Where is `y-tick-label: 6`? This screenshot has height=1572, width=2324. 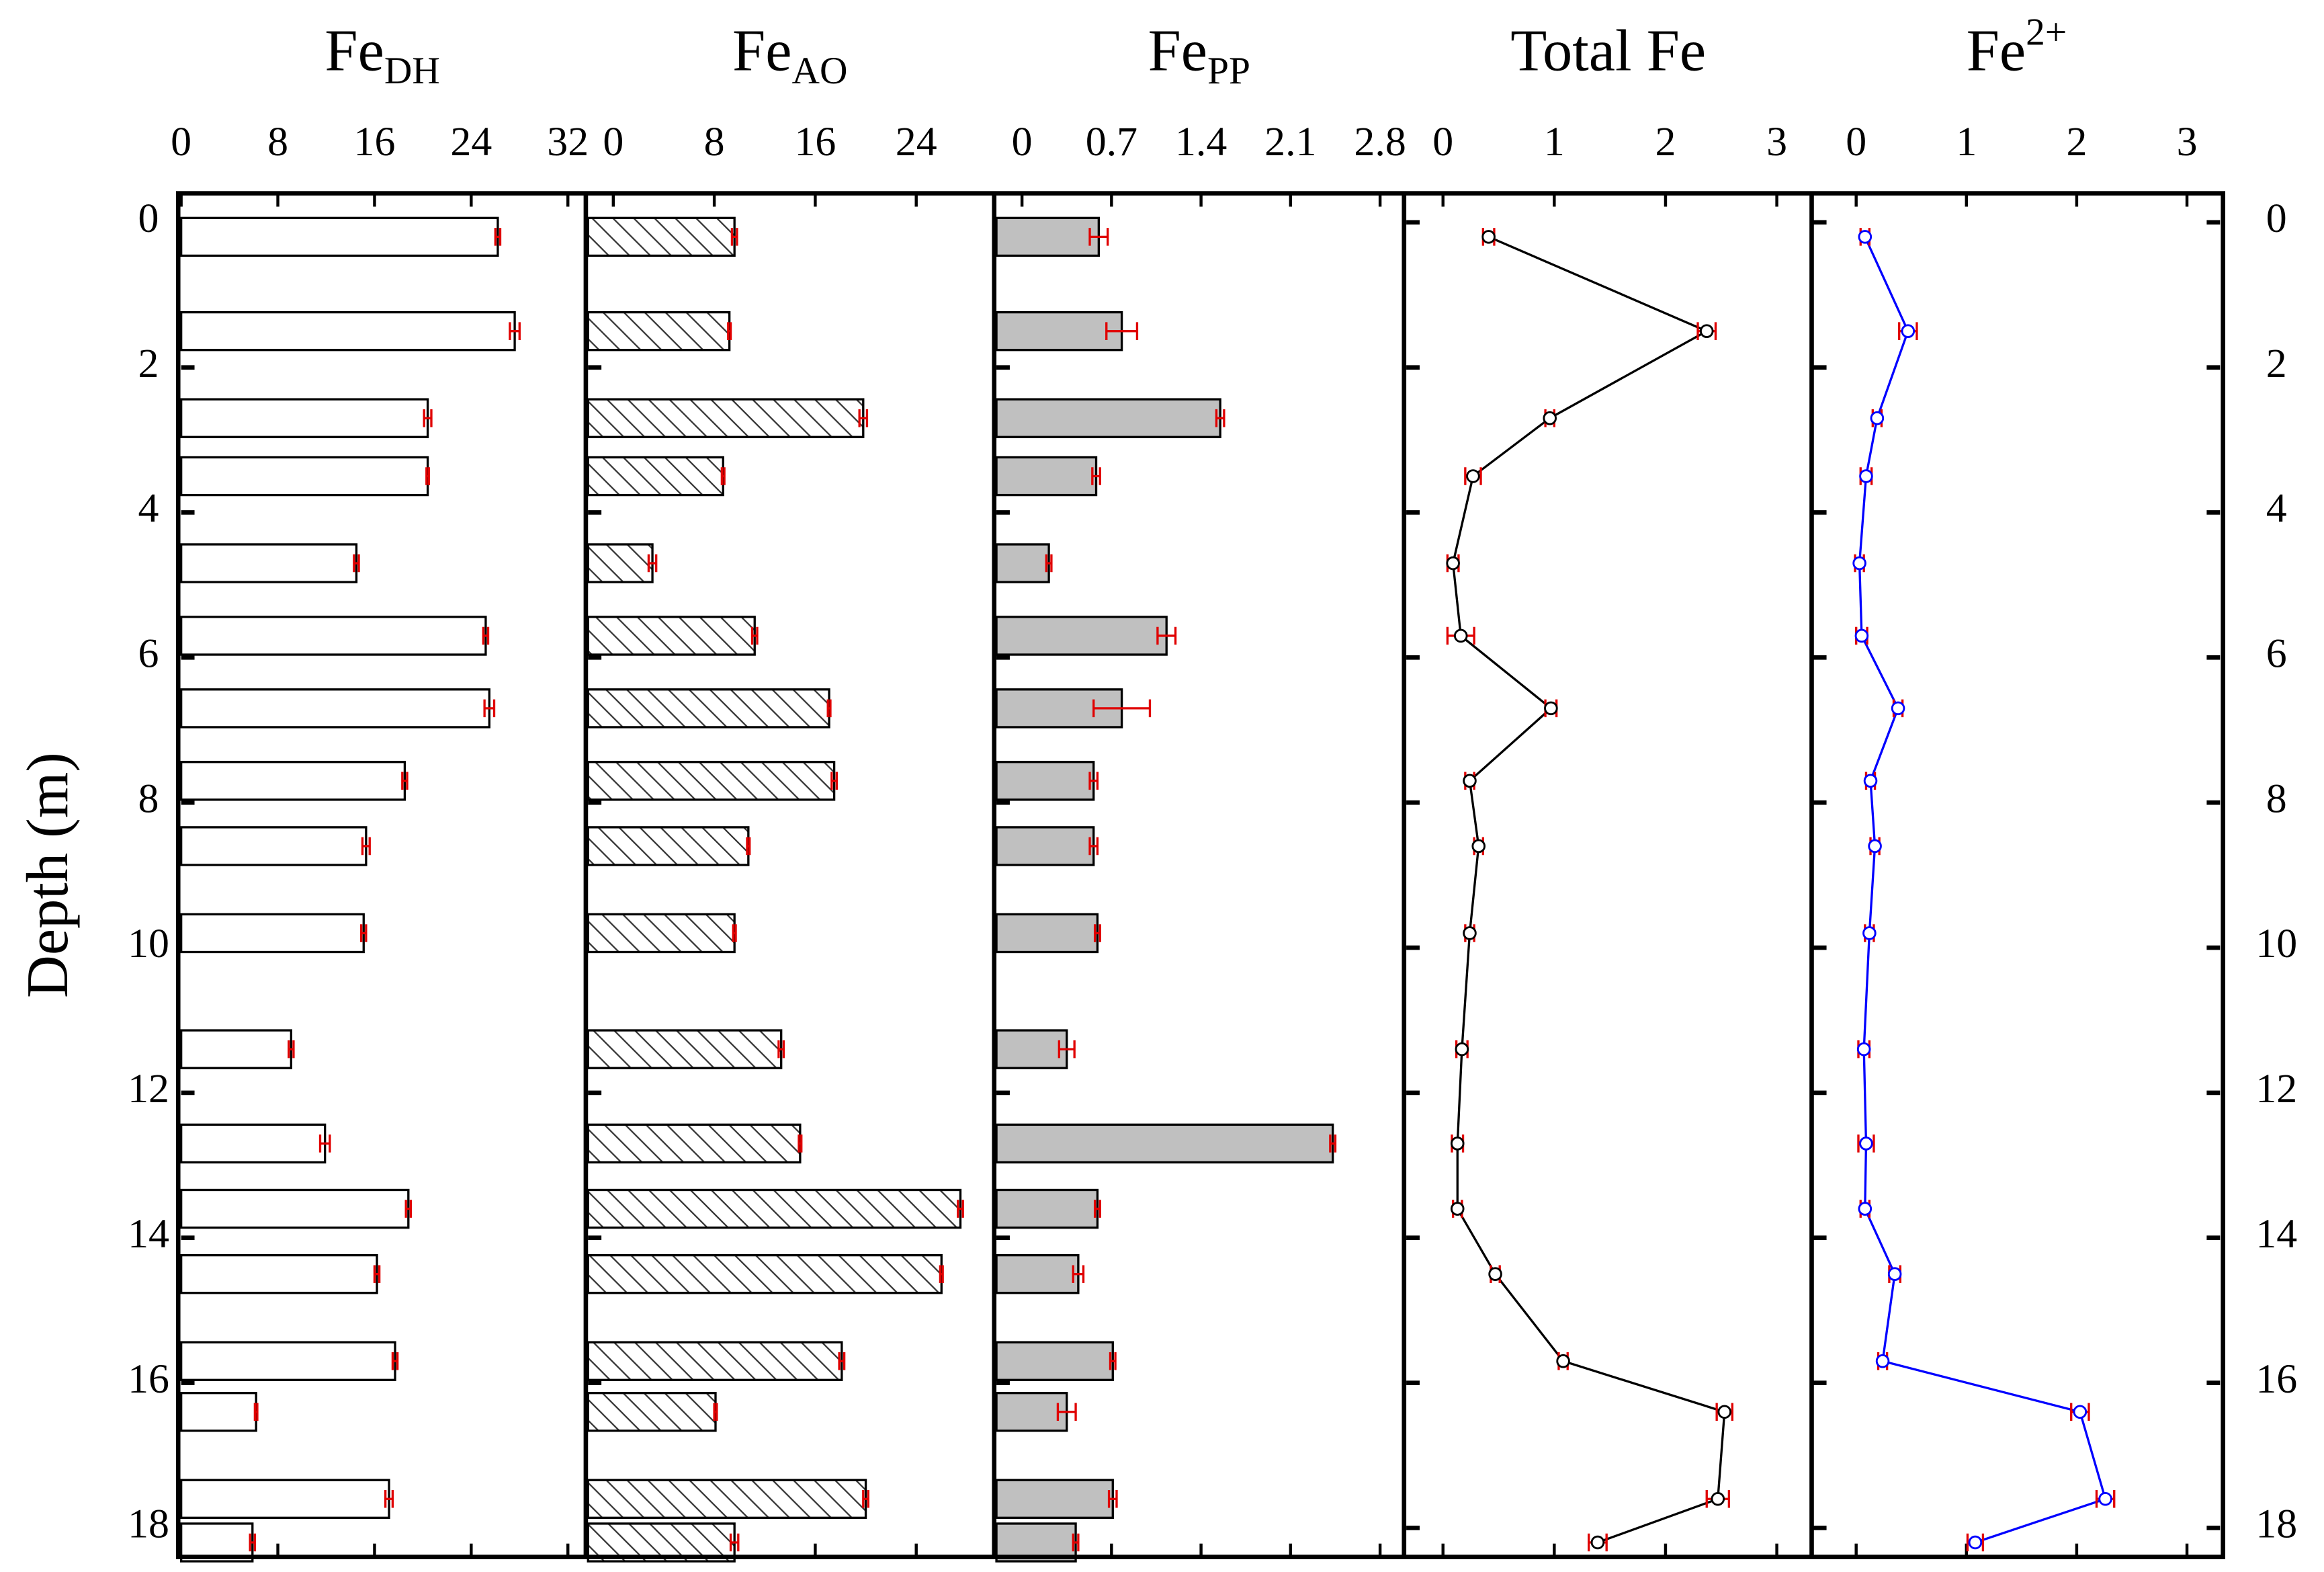
y-tick-label: 6 is located at coordinates (2276, 654).